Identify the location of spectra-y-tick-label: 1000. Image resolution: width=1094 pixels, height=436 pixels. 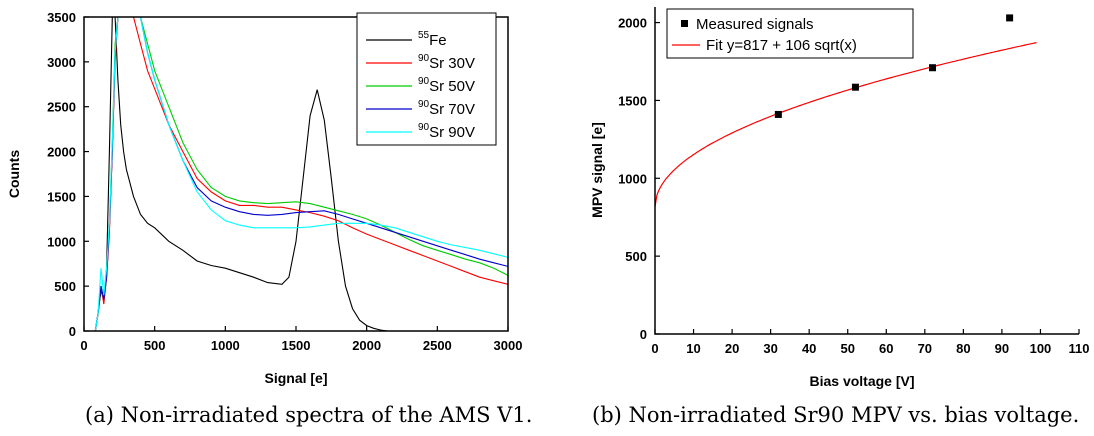
(61, 241).